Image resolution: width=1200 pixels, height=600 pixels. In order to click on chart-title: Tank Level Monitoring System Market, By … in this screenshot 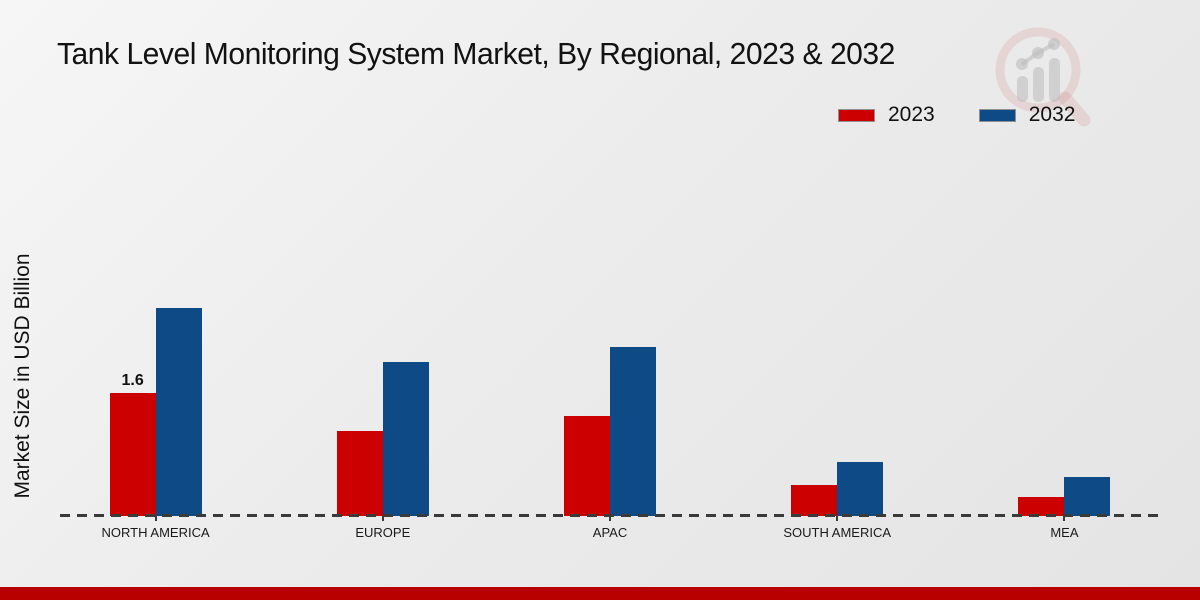, I will do `click(476, 53)`.